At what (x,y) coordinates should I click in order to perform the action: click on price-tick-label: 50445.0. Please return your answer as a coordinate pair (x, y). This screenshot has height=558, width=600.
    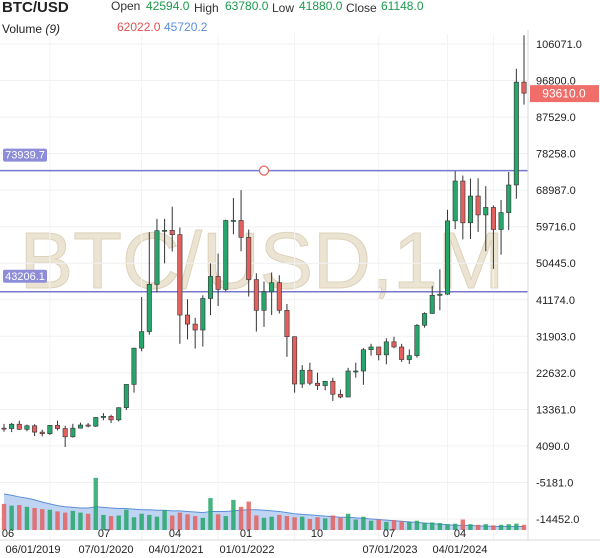
    Looking at the image, I should click on (556, 264).